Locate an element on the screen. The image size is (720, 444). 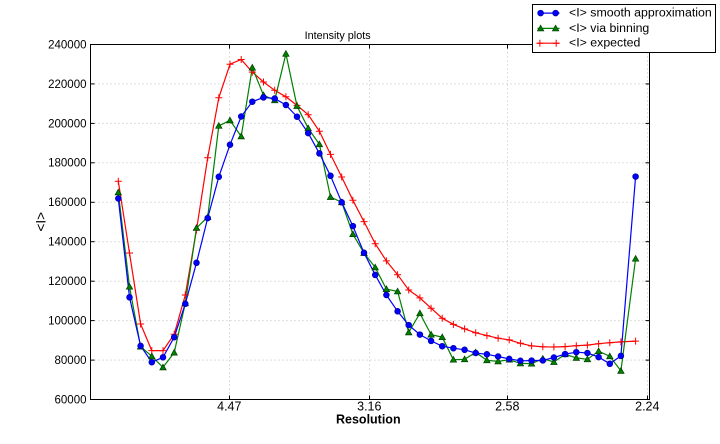
svg-text: <I> smooth approximation is located at coordinates (640, 13).